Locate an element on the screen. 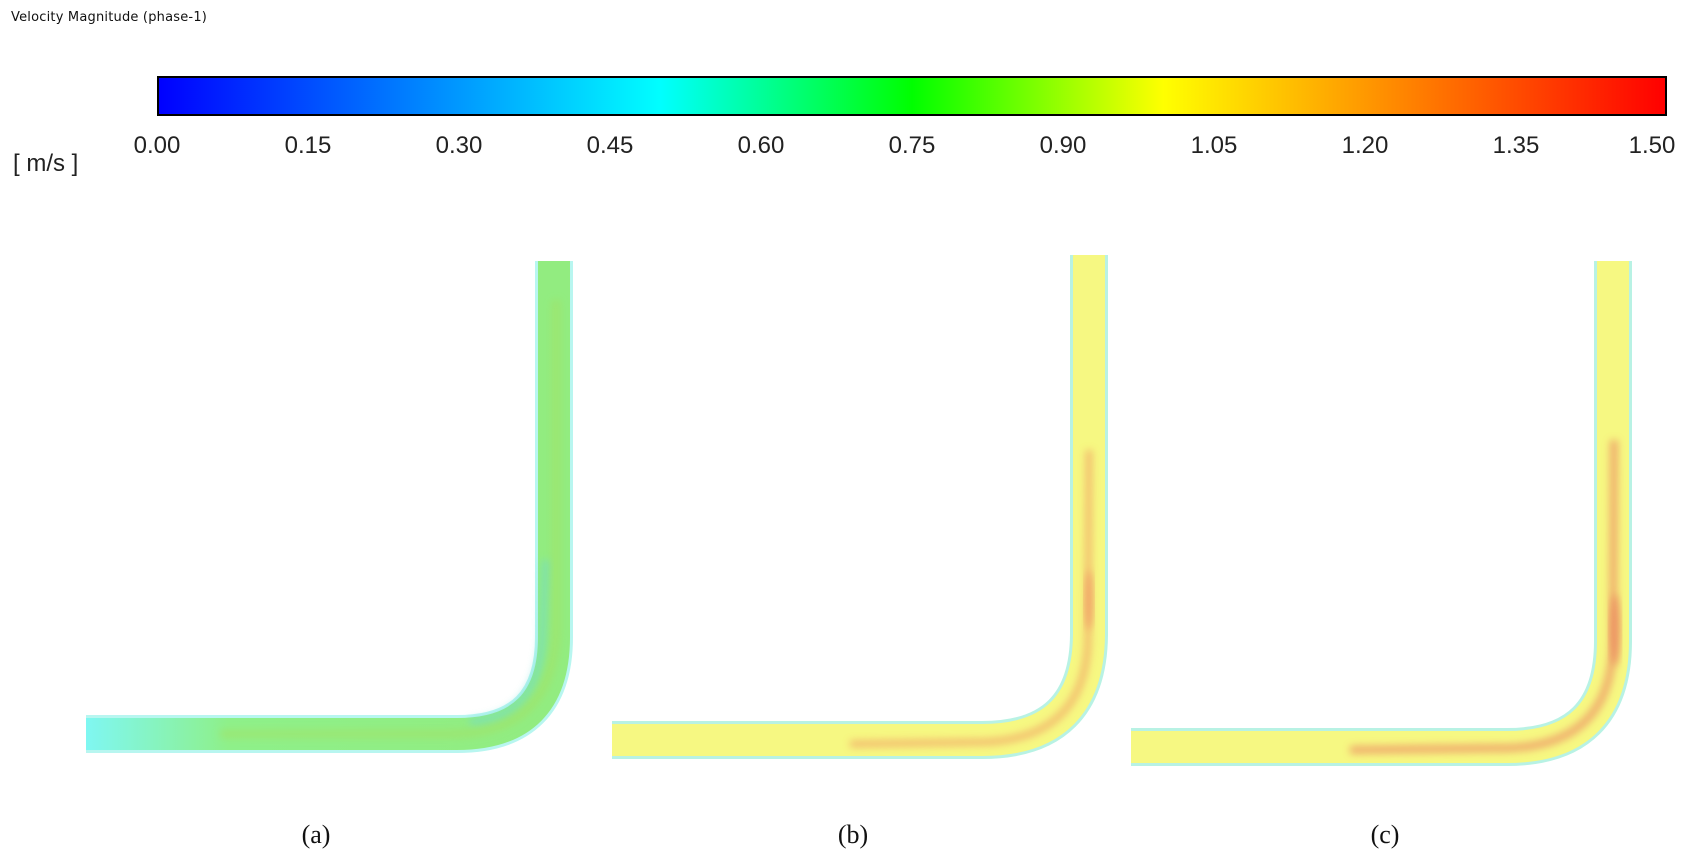  scale-tick-label: 0.60 is located at coordinates (761, 145).